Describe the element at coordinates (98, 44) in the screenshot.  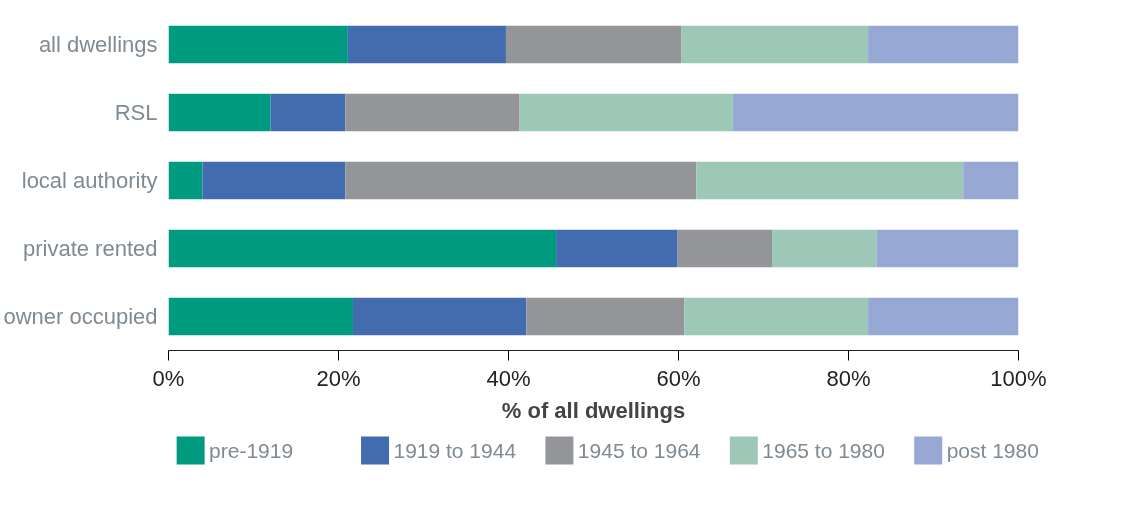
I see `y-tick-label: all dwellings` at that location.